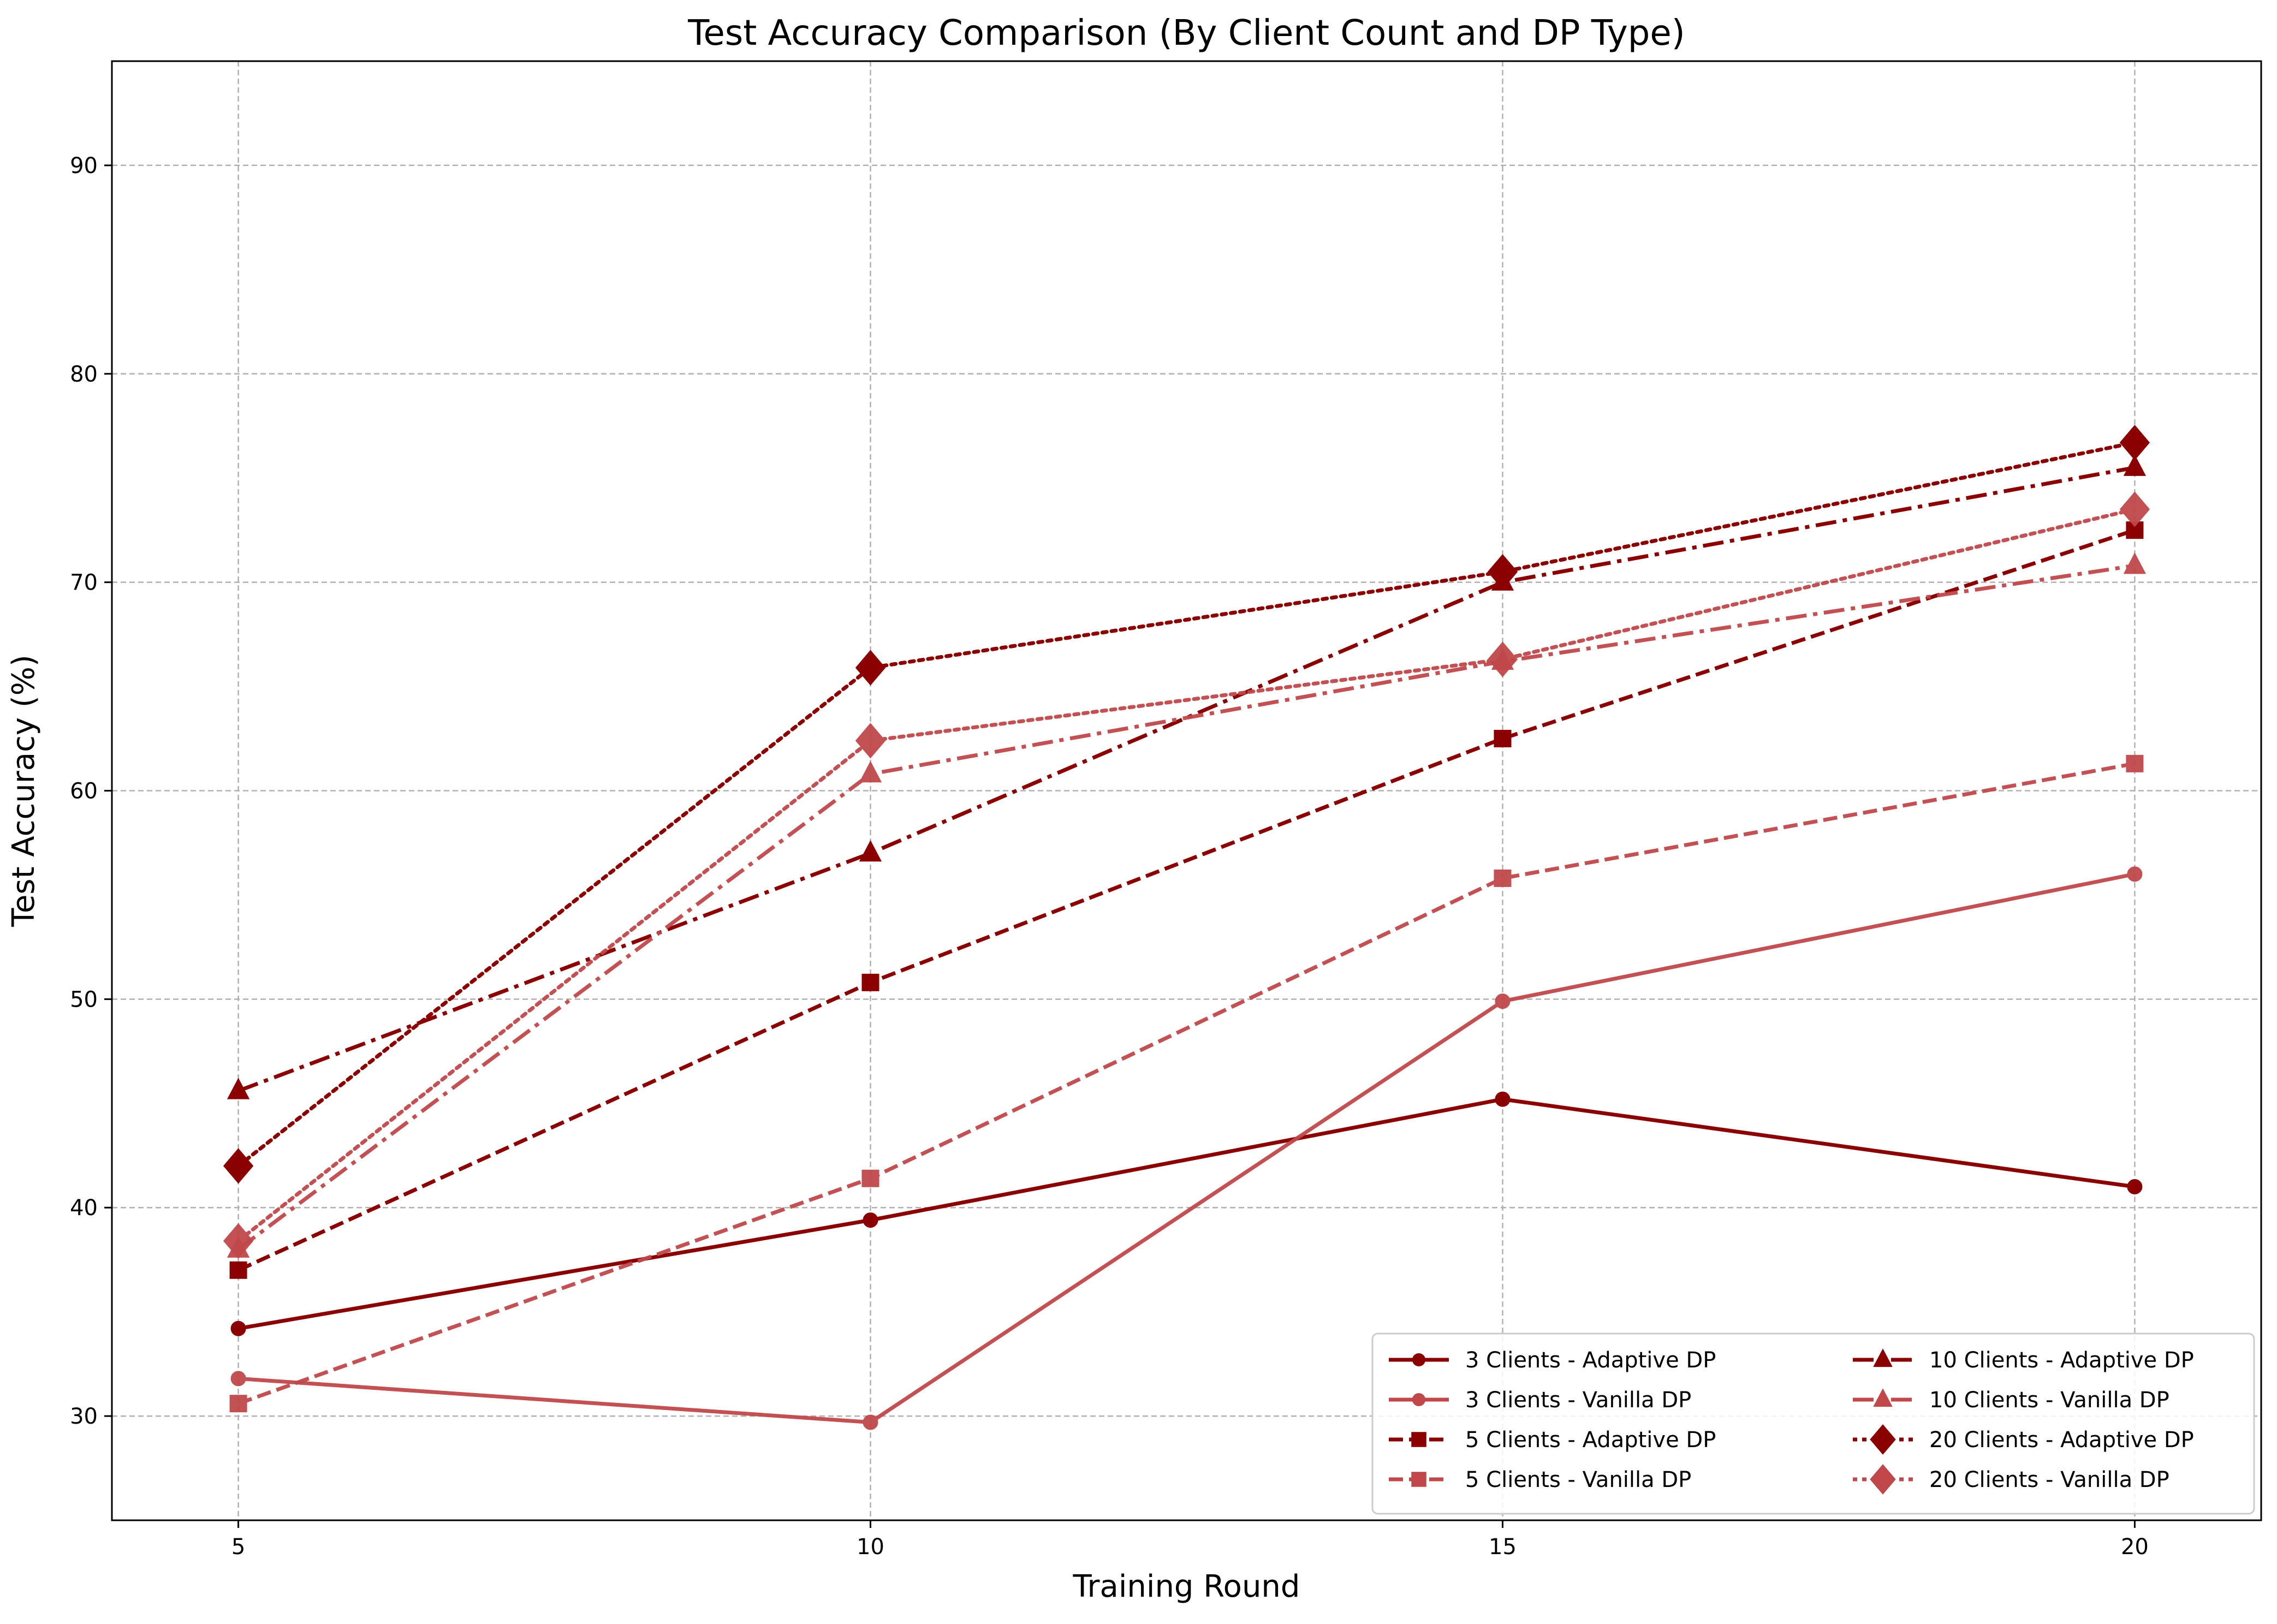 This screenshot has width=2277, height=1624. What do you see at coordinates (84, 1208) in the screenshot?
I see `y-tick-label: 40` at bounding box center [84, 1208].